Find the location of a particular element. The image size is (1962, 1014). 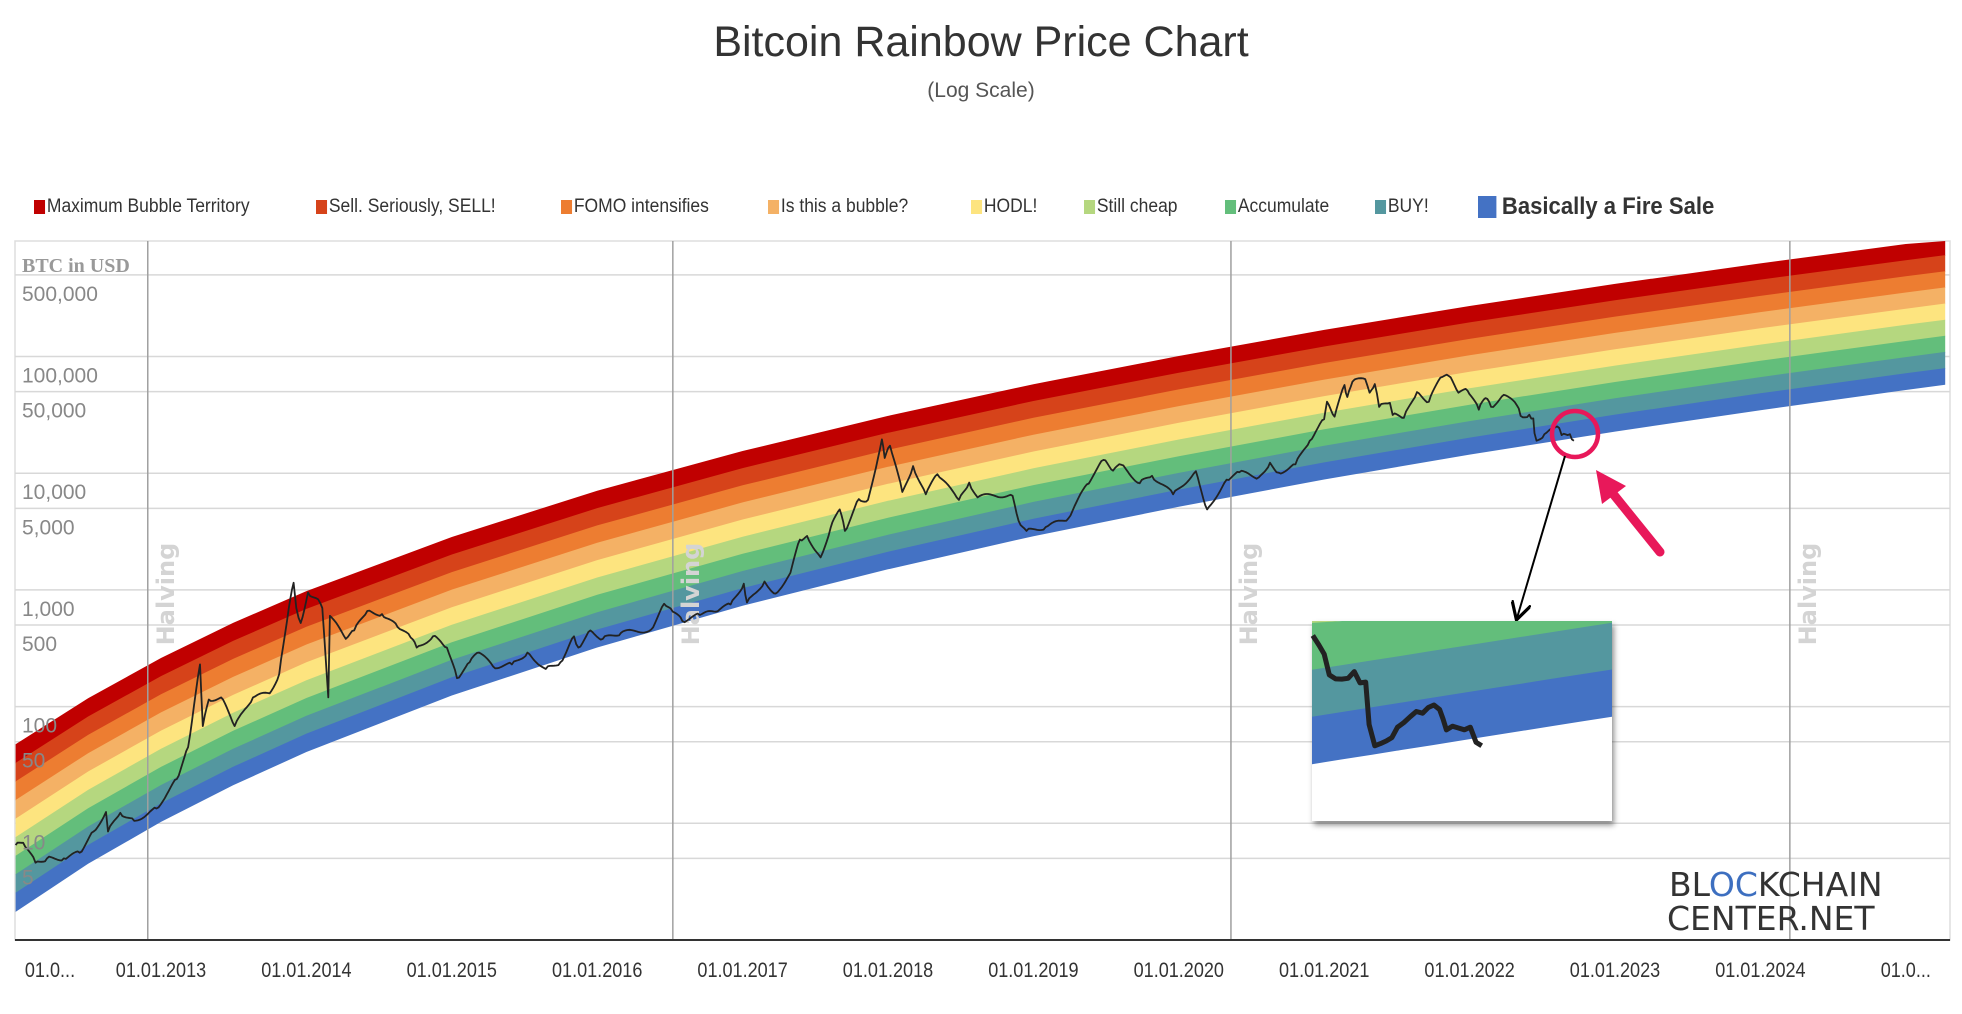

x-tick-label: 01.01.2018 is located at coordinates (888, 971).